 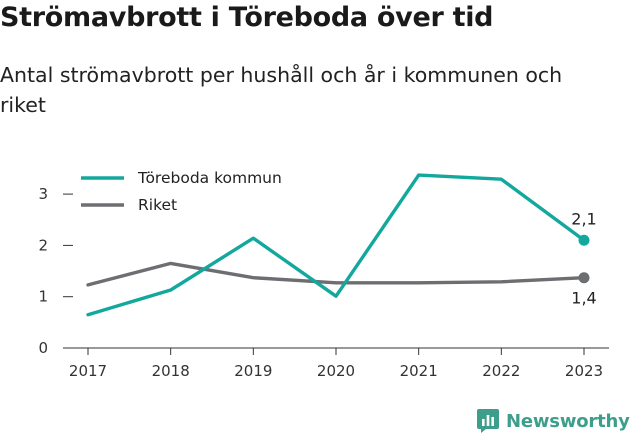 I want to click on x-tick-label: 2019, so click(x=253, y=371).